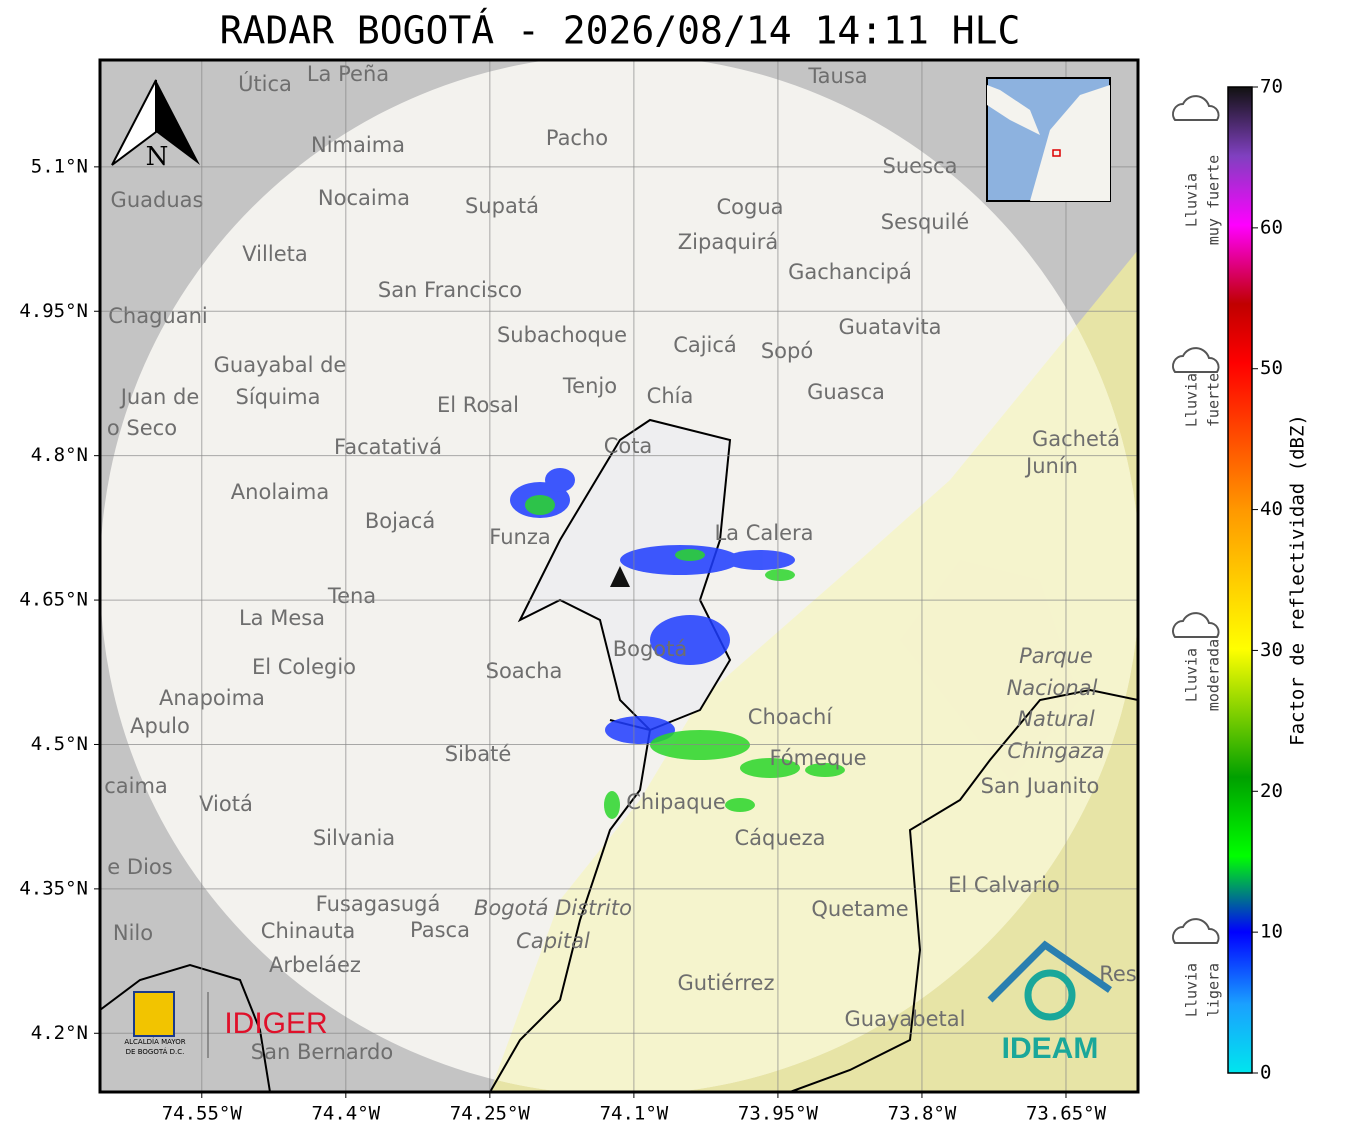 The image size is (1349, 1139). What do you see at coordinates (345, 1114) in the screenshot?
I see `x-tick-label: 74.4°W` at bounding box center [345, 1114].